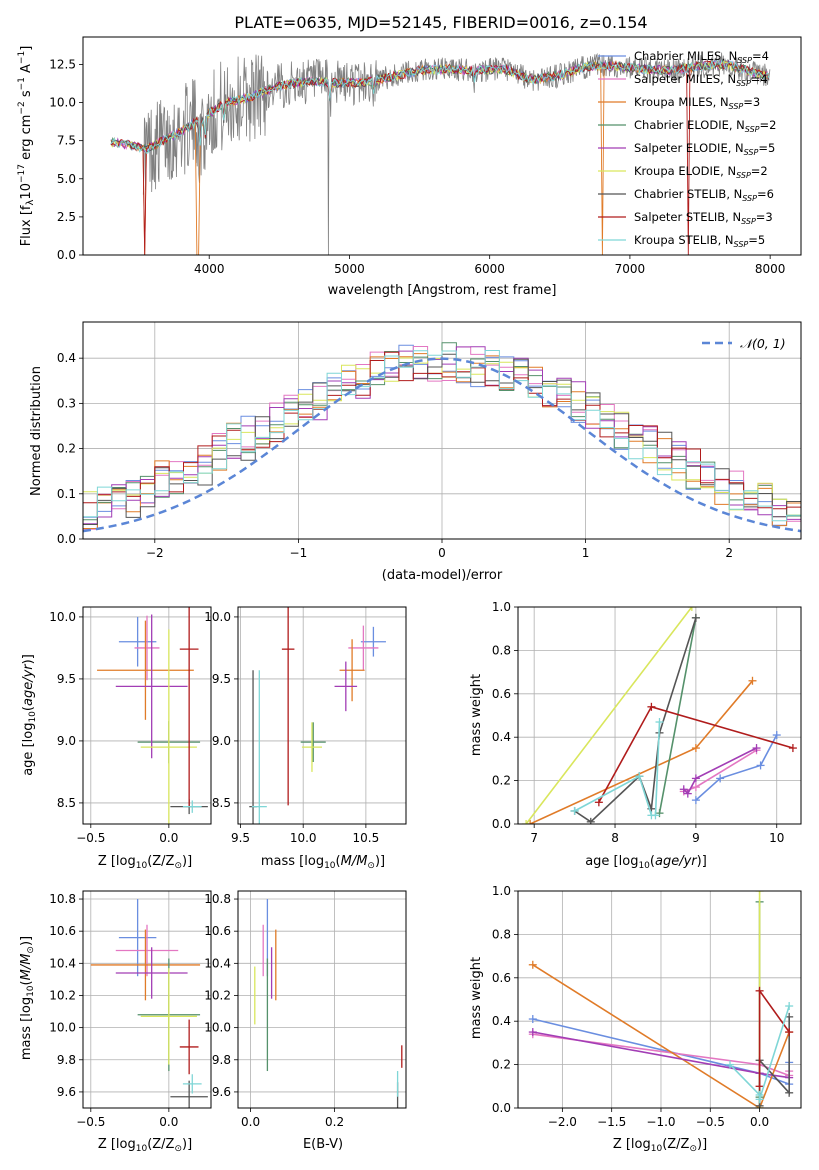  Describe the element at coordinates (701, 57) in the screenshot. I see `legend-label-chabrier-miles: Chabrier MILES, NSSP=4` at that location.